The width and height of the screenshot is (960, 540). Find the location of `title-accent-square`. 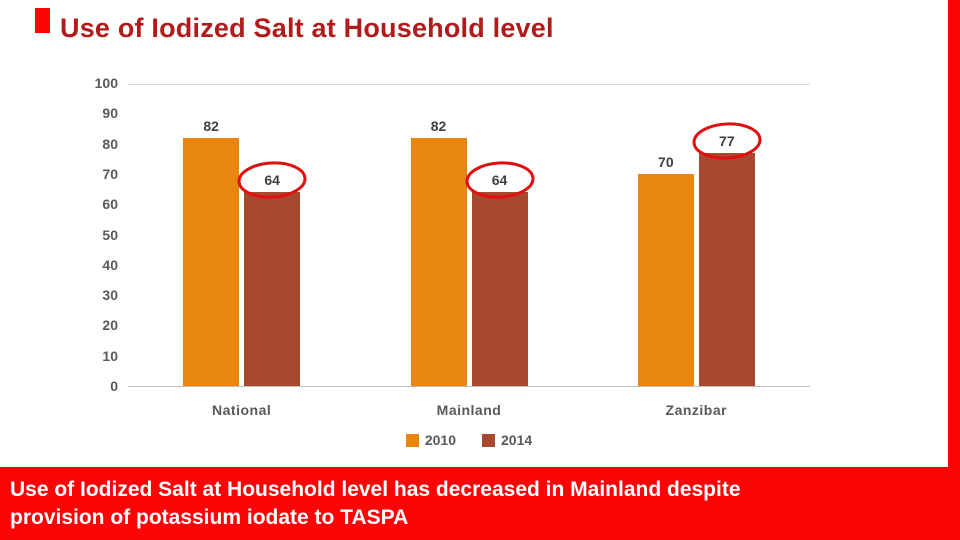

title-accent-square is located at coordinates (42, 20).